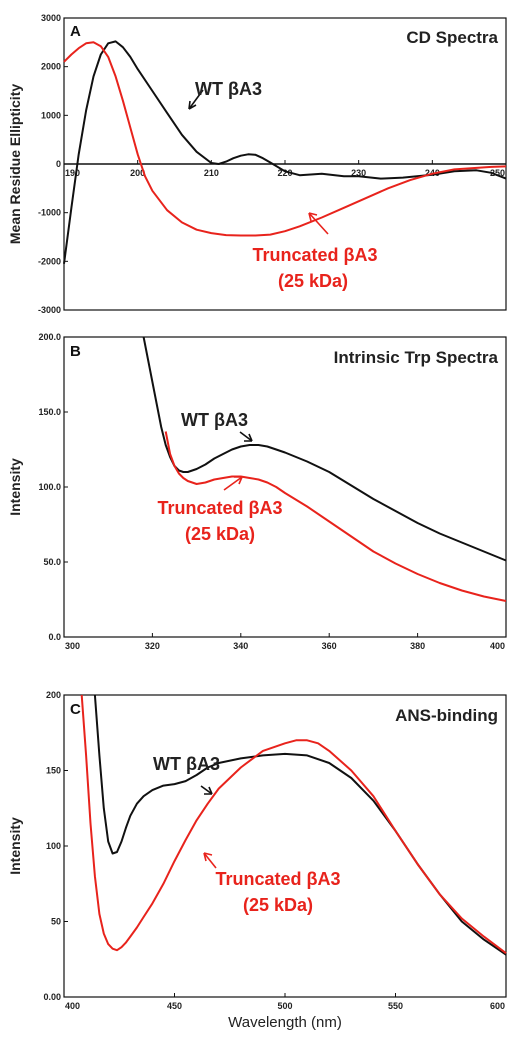  What do you see at coordinates (314, 255) in the screenshot?
I see `panel-a-trunc-label: Truncated βA3` at bounding box center [314, 255].